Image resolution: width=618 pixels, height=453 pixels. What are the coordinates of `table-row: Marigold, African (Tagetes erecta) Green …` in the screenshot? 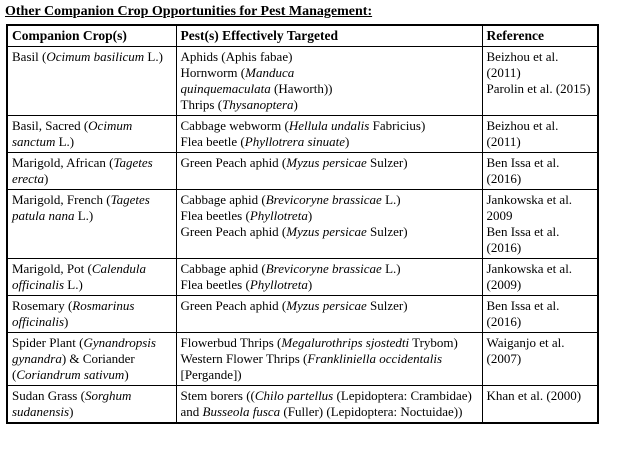 It's located at (302, 171).